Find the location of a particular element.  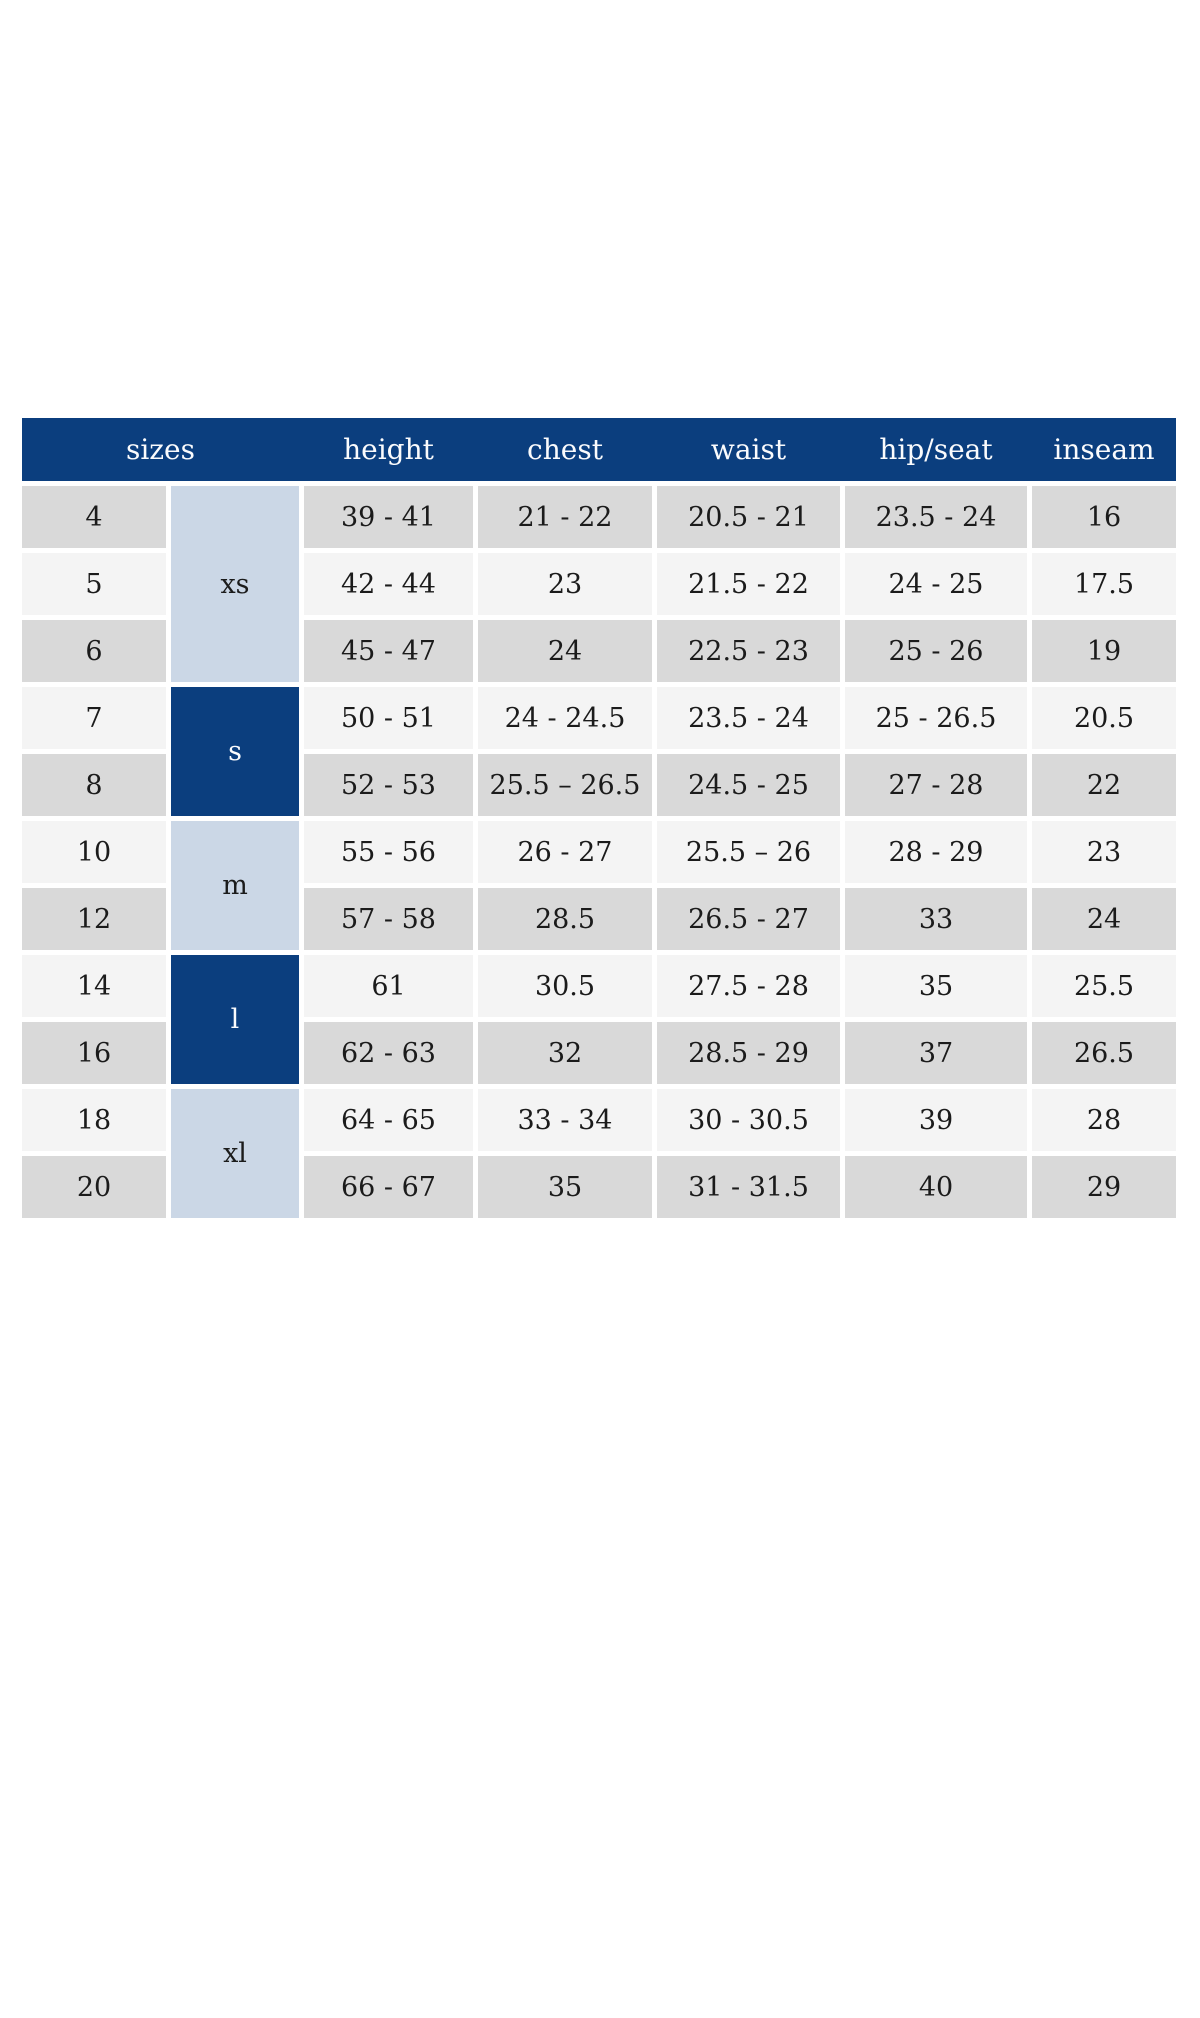

size-cell: 12 is located at coordinates (94, 919).